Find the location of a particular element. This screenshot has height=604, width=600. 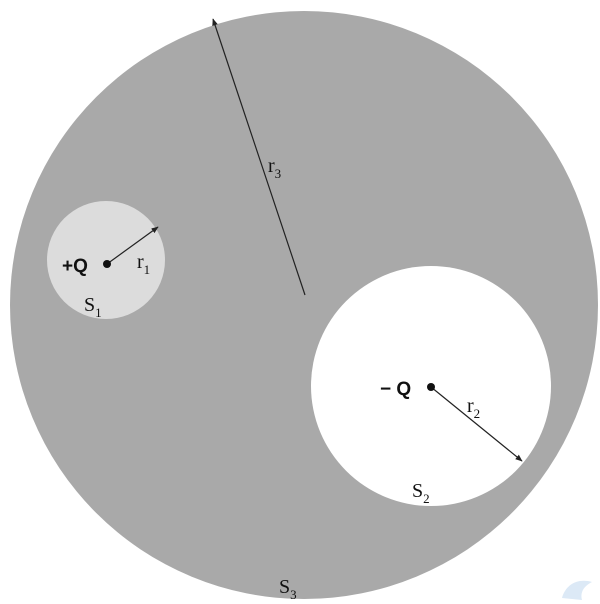

radius-r1-arrow is located at coordinates (132, 245).